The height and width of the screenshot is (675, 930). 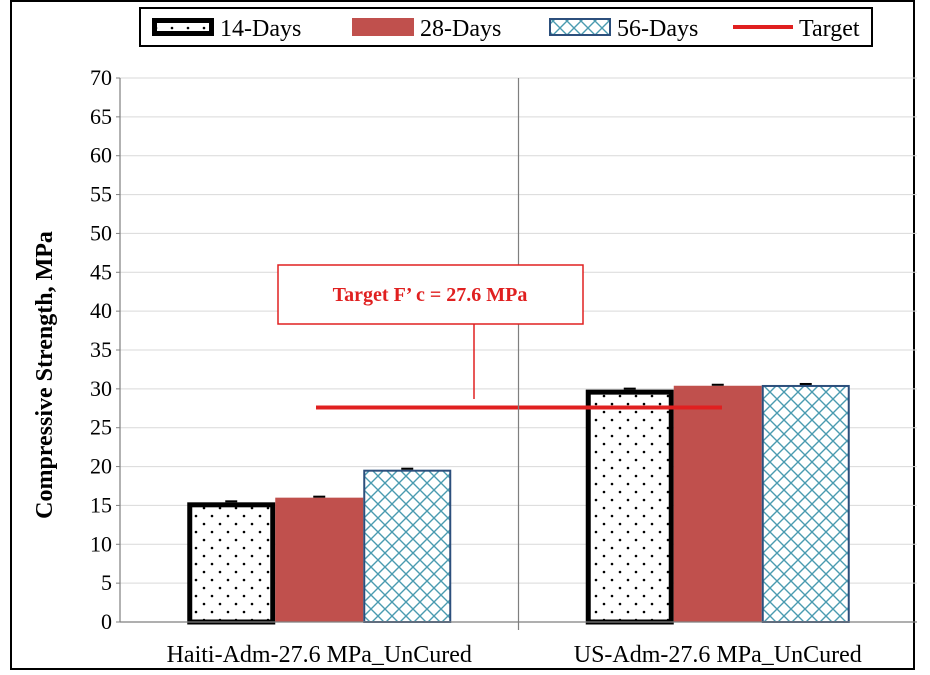 What do you see at coordinates (260, 29) in the screenshot?
I see `legend-label-14-days: 14-Days` at bounding box center [260, 29].